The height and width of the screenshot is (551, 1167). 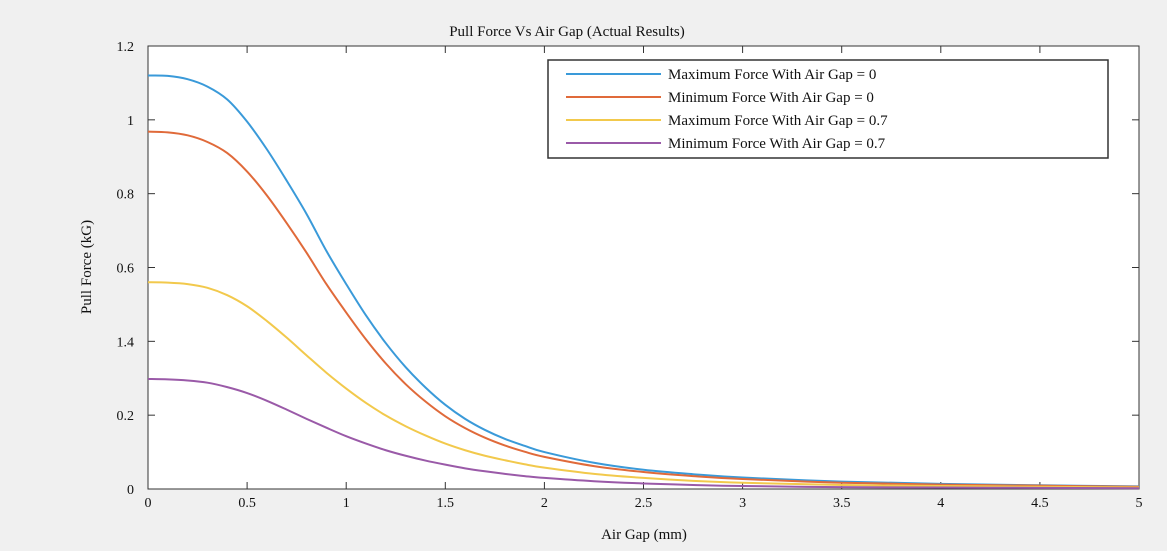 I want to click on x-tick-label: 5, so click(x=1139, y=503).